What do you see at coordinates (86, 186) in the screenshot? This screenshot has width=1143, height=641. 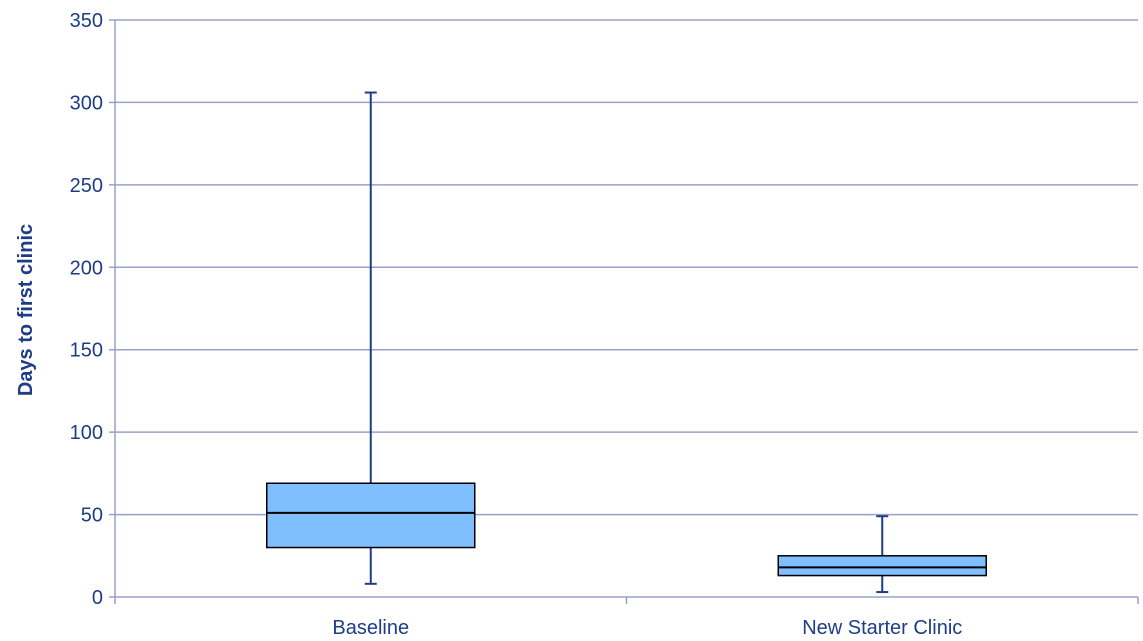 I see `y-tick-label-250: 250` at bounding box center [86, 186].